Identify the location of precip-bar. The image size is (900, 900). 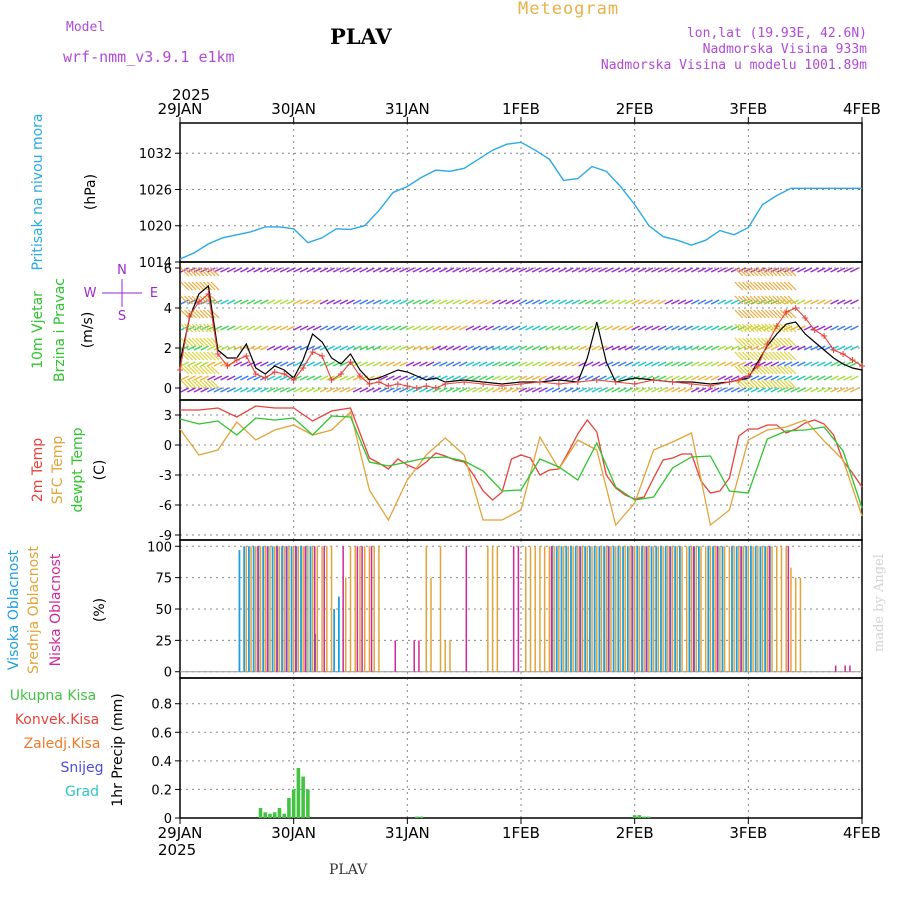
(289, 808).